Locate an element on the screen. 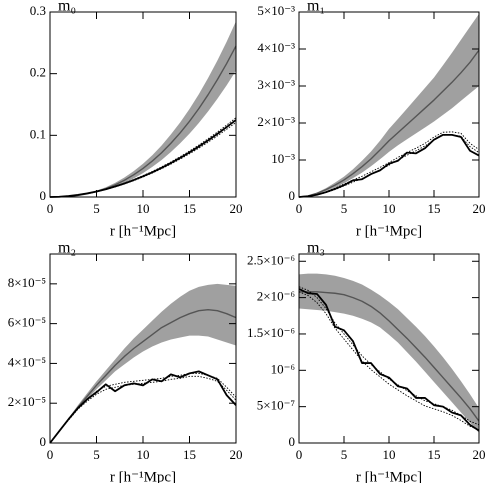 The width and height of the screenshot is (486, 483). y-tick-label: 10⁻⁶ is located at coordinates (283, 368).